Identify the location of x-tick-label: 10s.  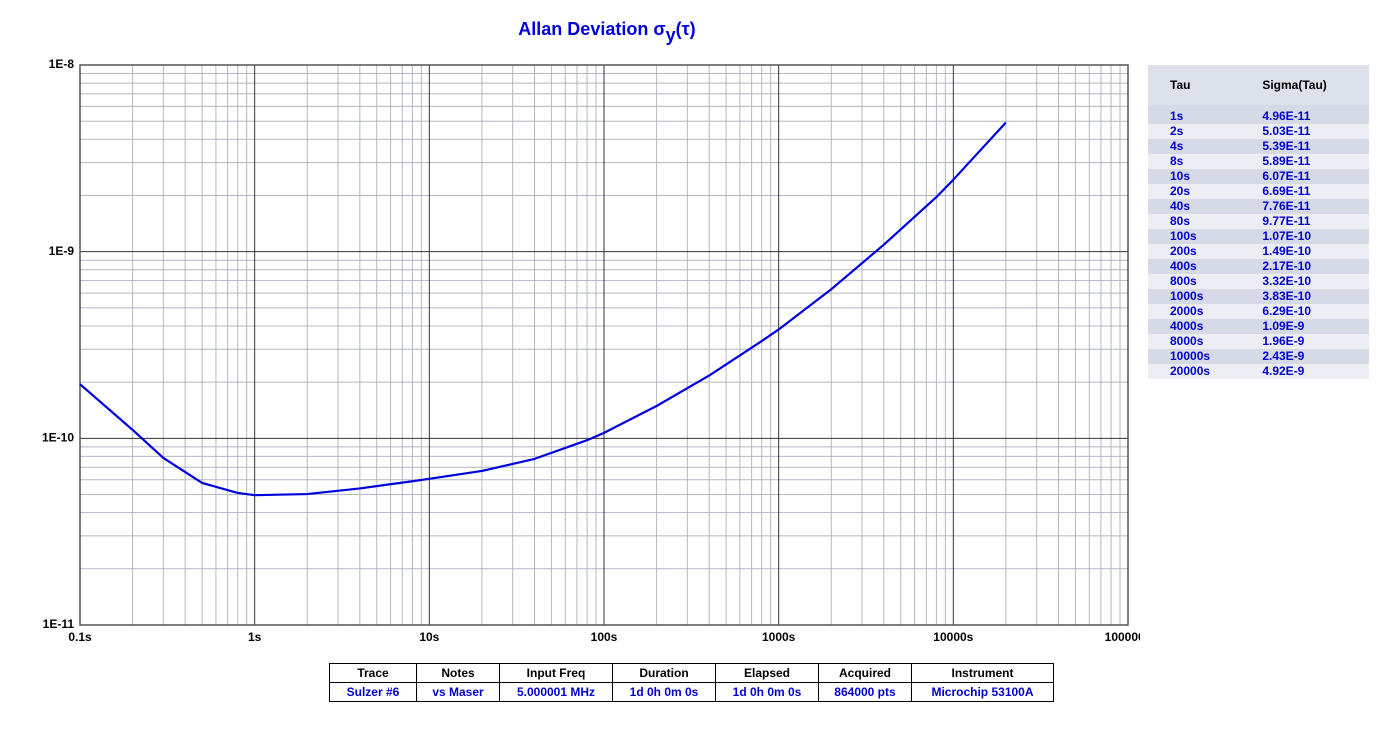
(429, 637).